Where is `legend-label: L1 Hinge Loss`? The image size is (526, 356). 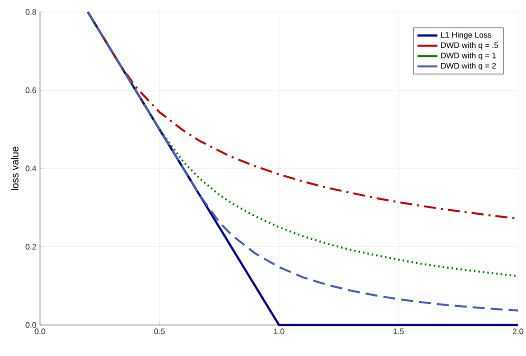 legend-label: L1 Hinge Loss is located at coordinates (466, 36).